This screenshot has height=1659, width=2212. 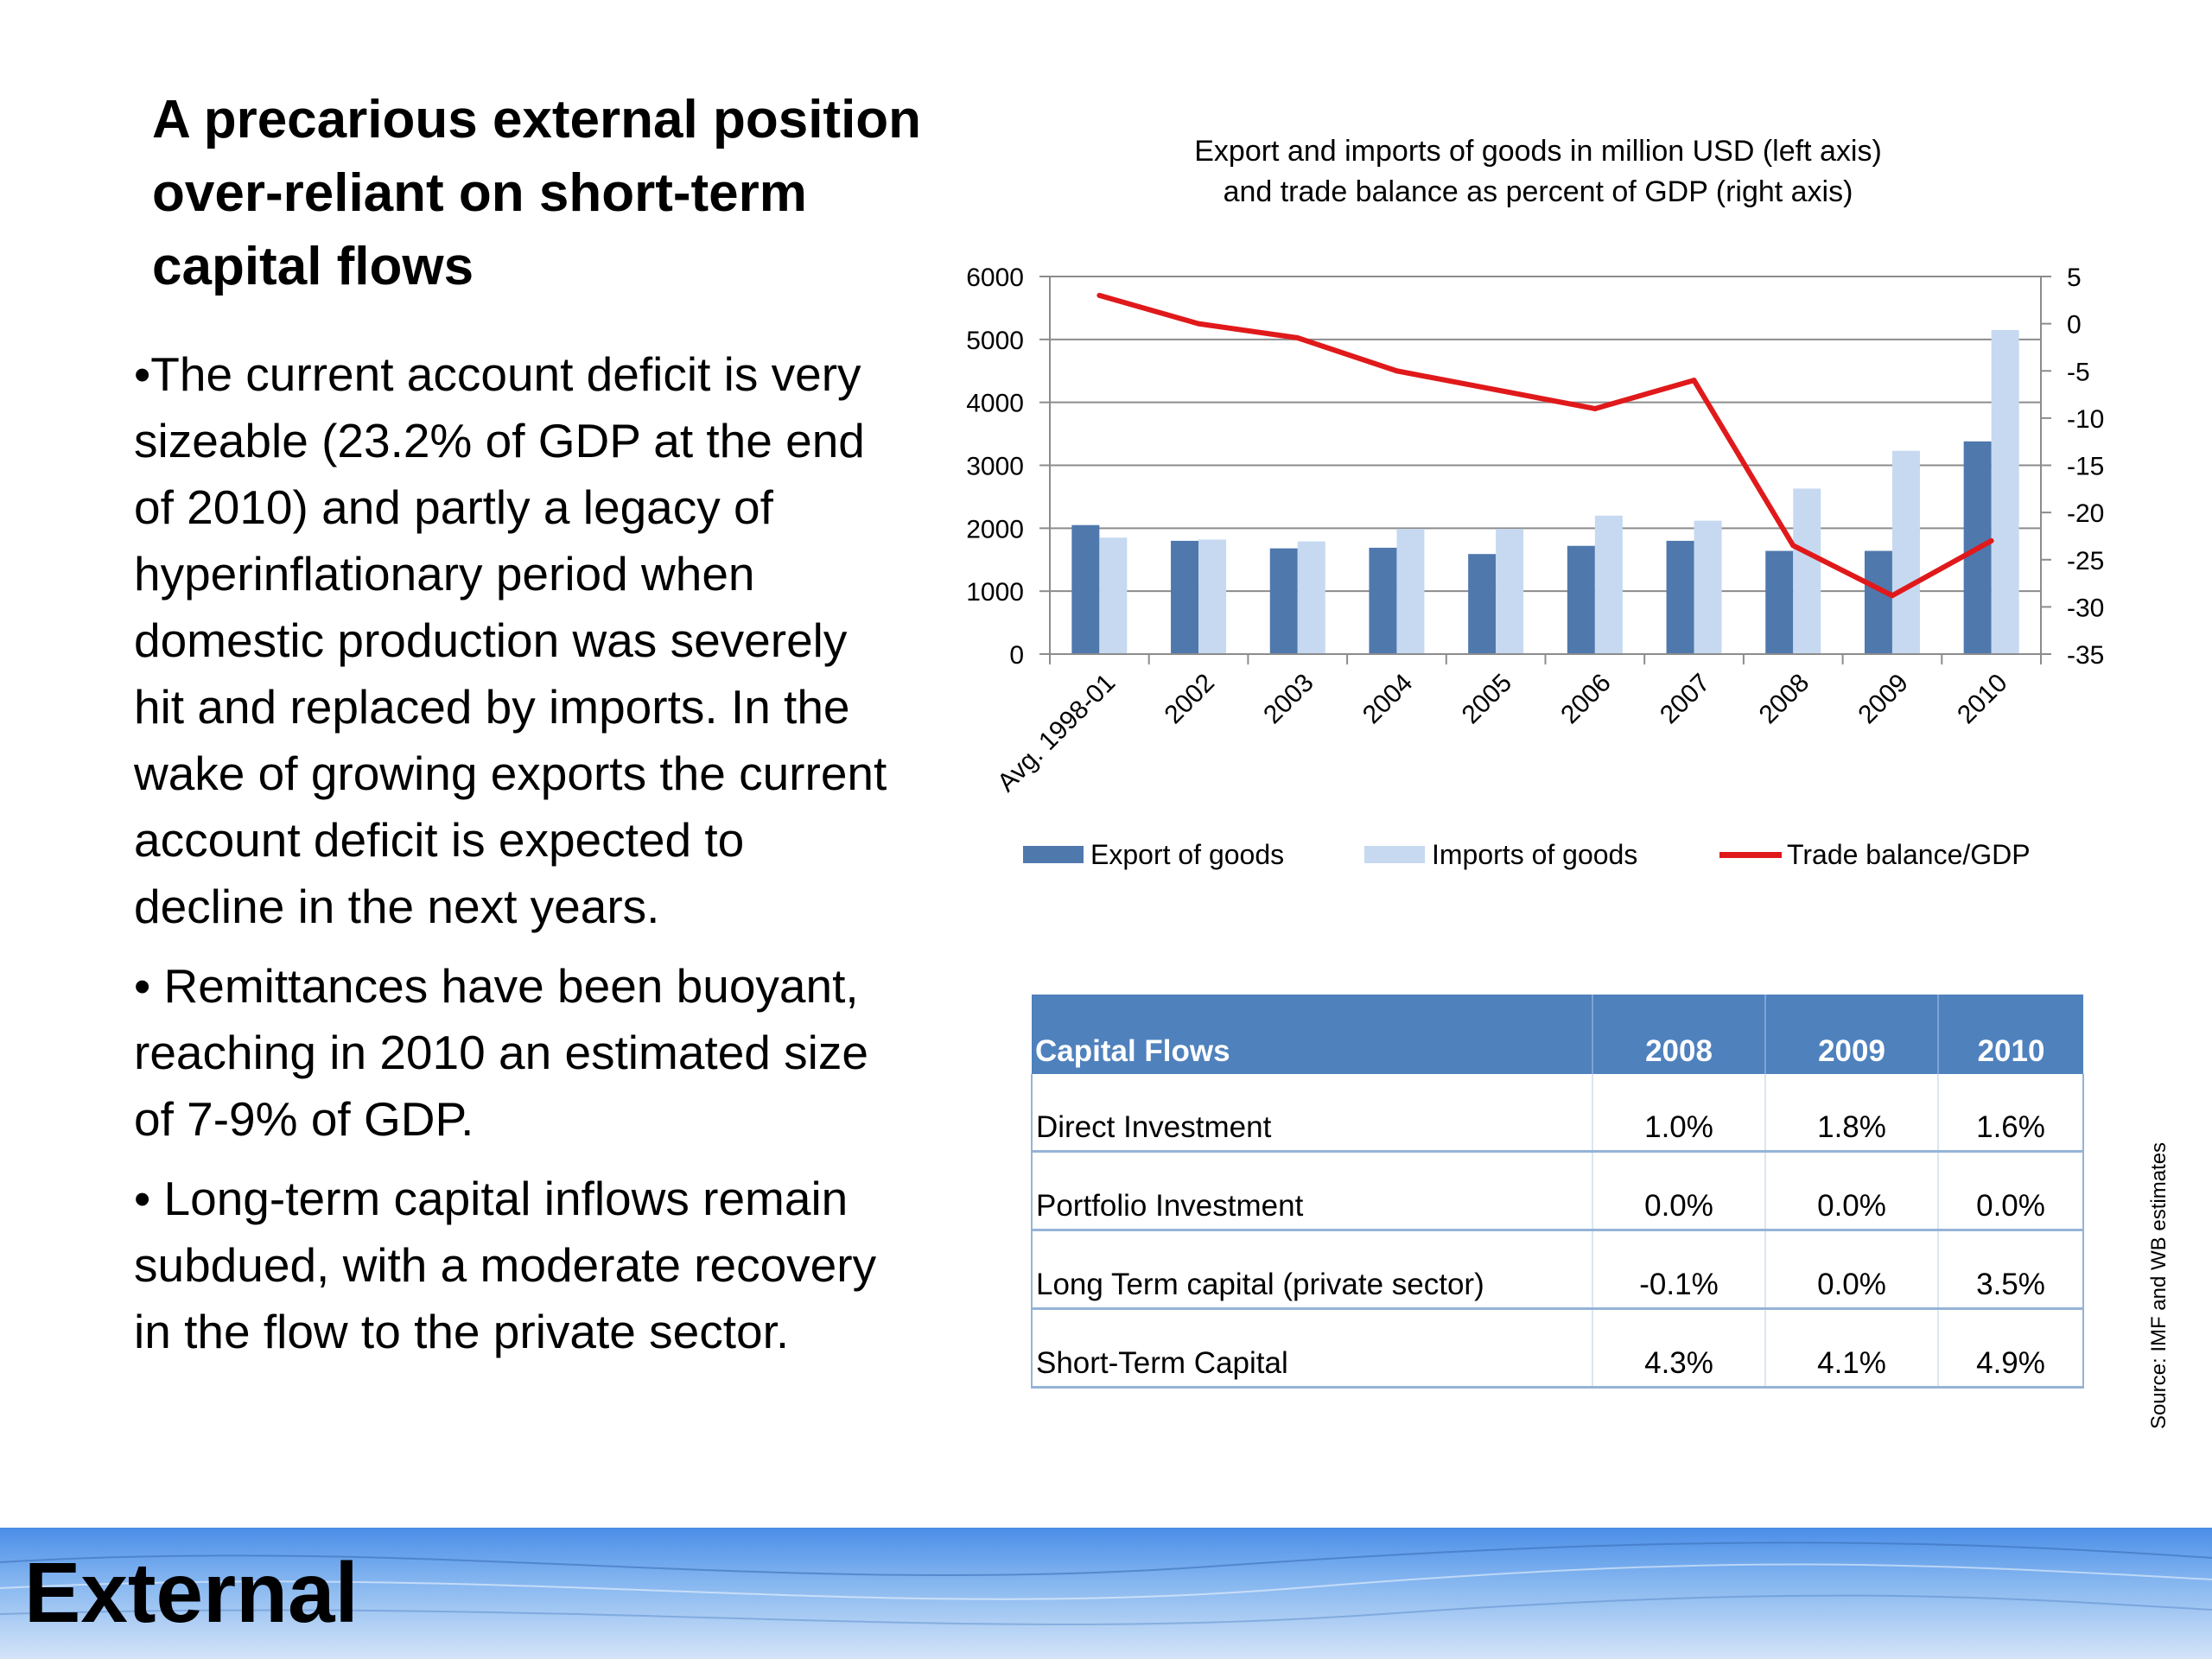 I want to click on legend-label-imports: Imports of goods, so click(x=1535, y=854).